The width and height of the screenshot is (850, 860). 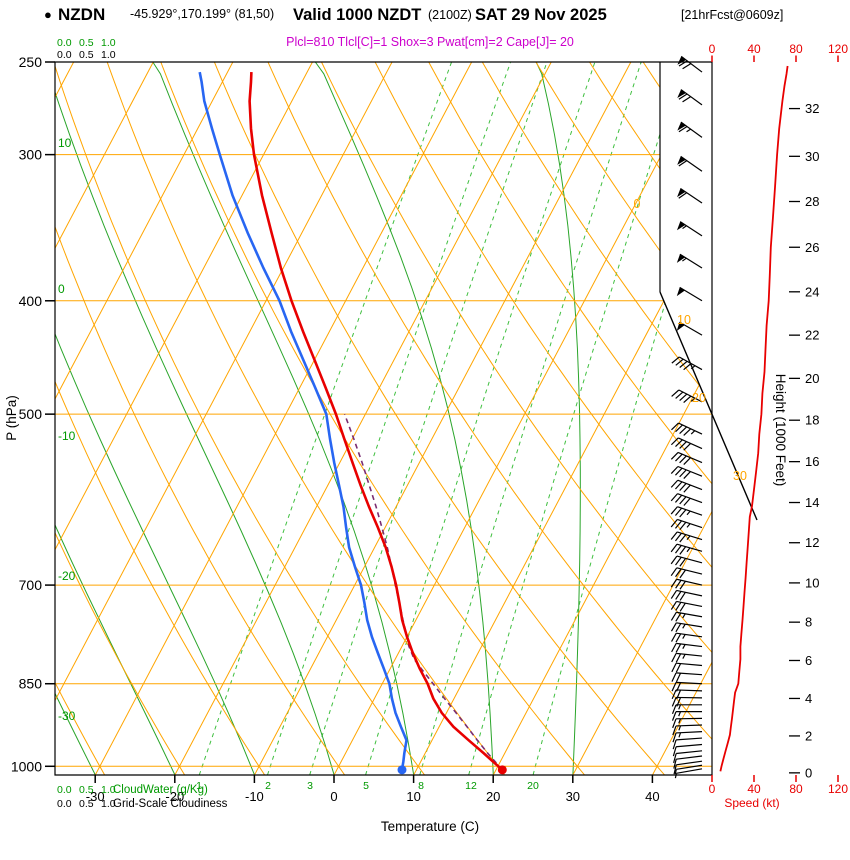 What do you see at coordinates (31, 684) in the screenshot?
I see `pressure-tick-label: 850` at bounding box center [31, 684].